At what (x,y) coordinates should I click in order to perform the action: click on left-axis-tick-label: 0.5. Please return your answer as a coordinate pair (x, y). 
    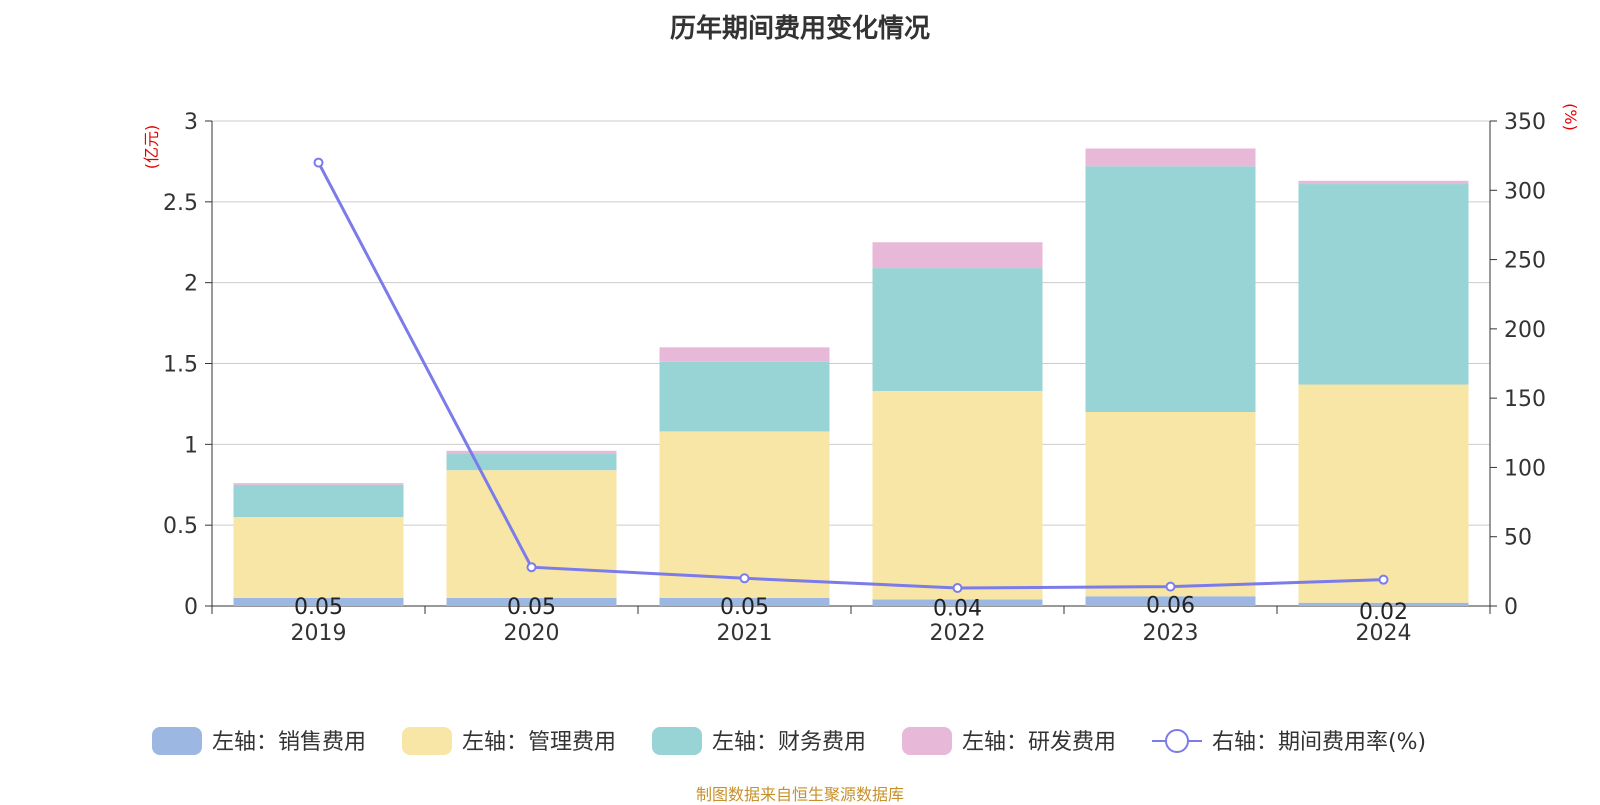
    Looking at the image, I should click on (180, 526).